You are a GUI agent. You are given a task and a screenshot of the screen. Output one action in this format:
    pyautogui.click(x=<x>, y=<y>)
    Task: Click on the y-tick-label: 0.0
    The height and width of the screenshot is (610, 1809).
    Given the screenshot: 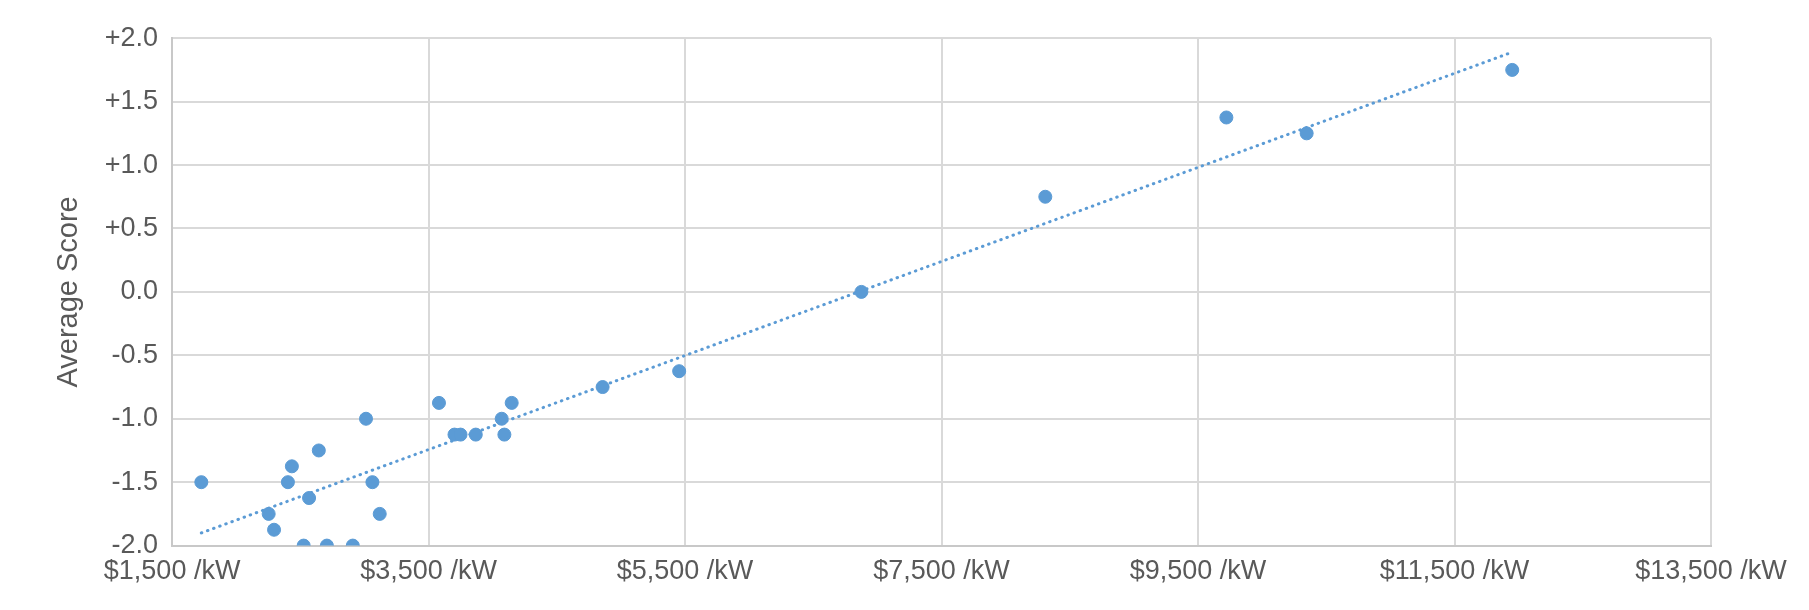 What is the action you would take?
    pyautogui.click(x=139, y=290)
    